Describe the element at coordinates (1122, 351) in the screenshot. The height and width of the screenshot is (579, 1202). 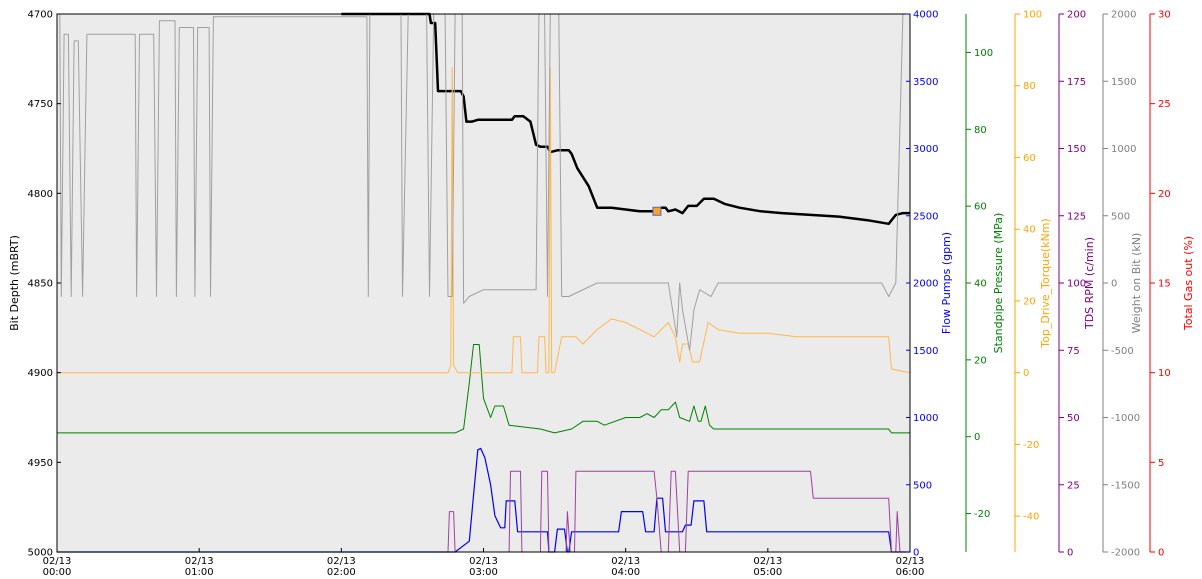
I see `right-tick-label: -500` at that location.